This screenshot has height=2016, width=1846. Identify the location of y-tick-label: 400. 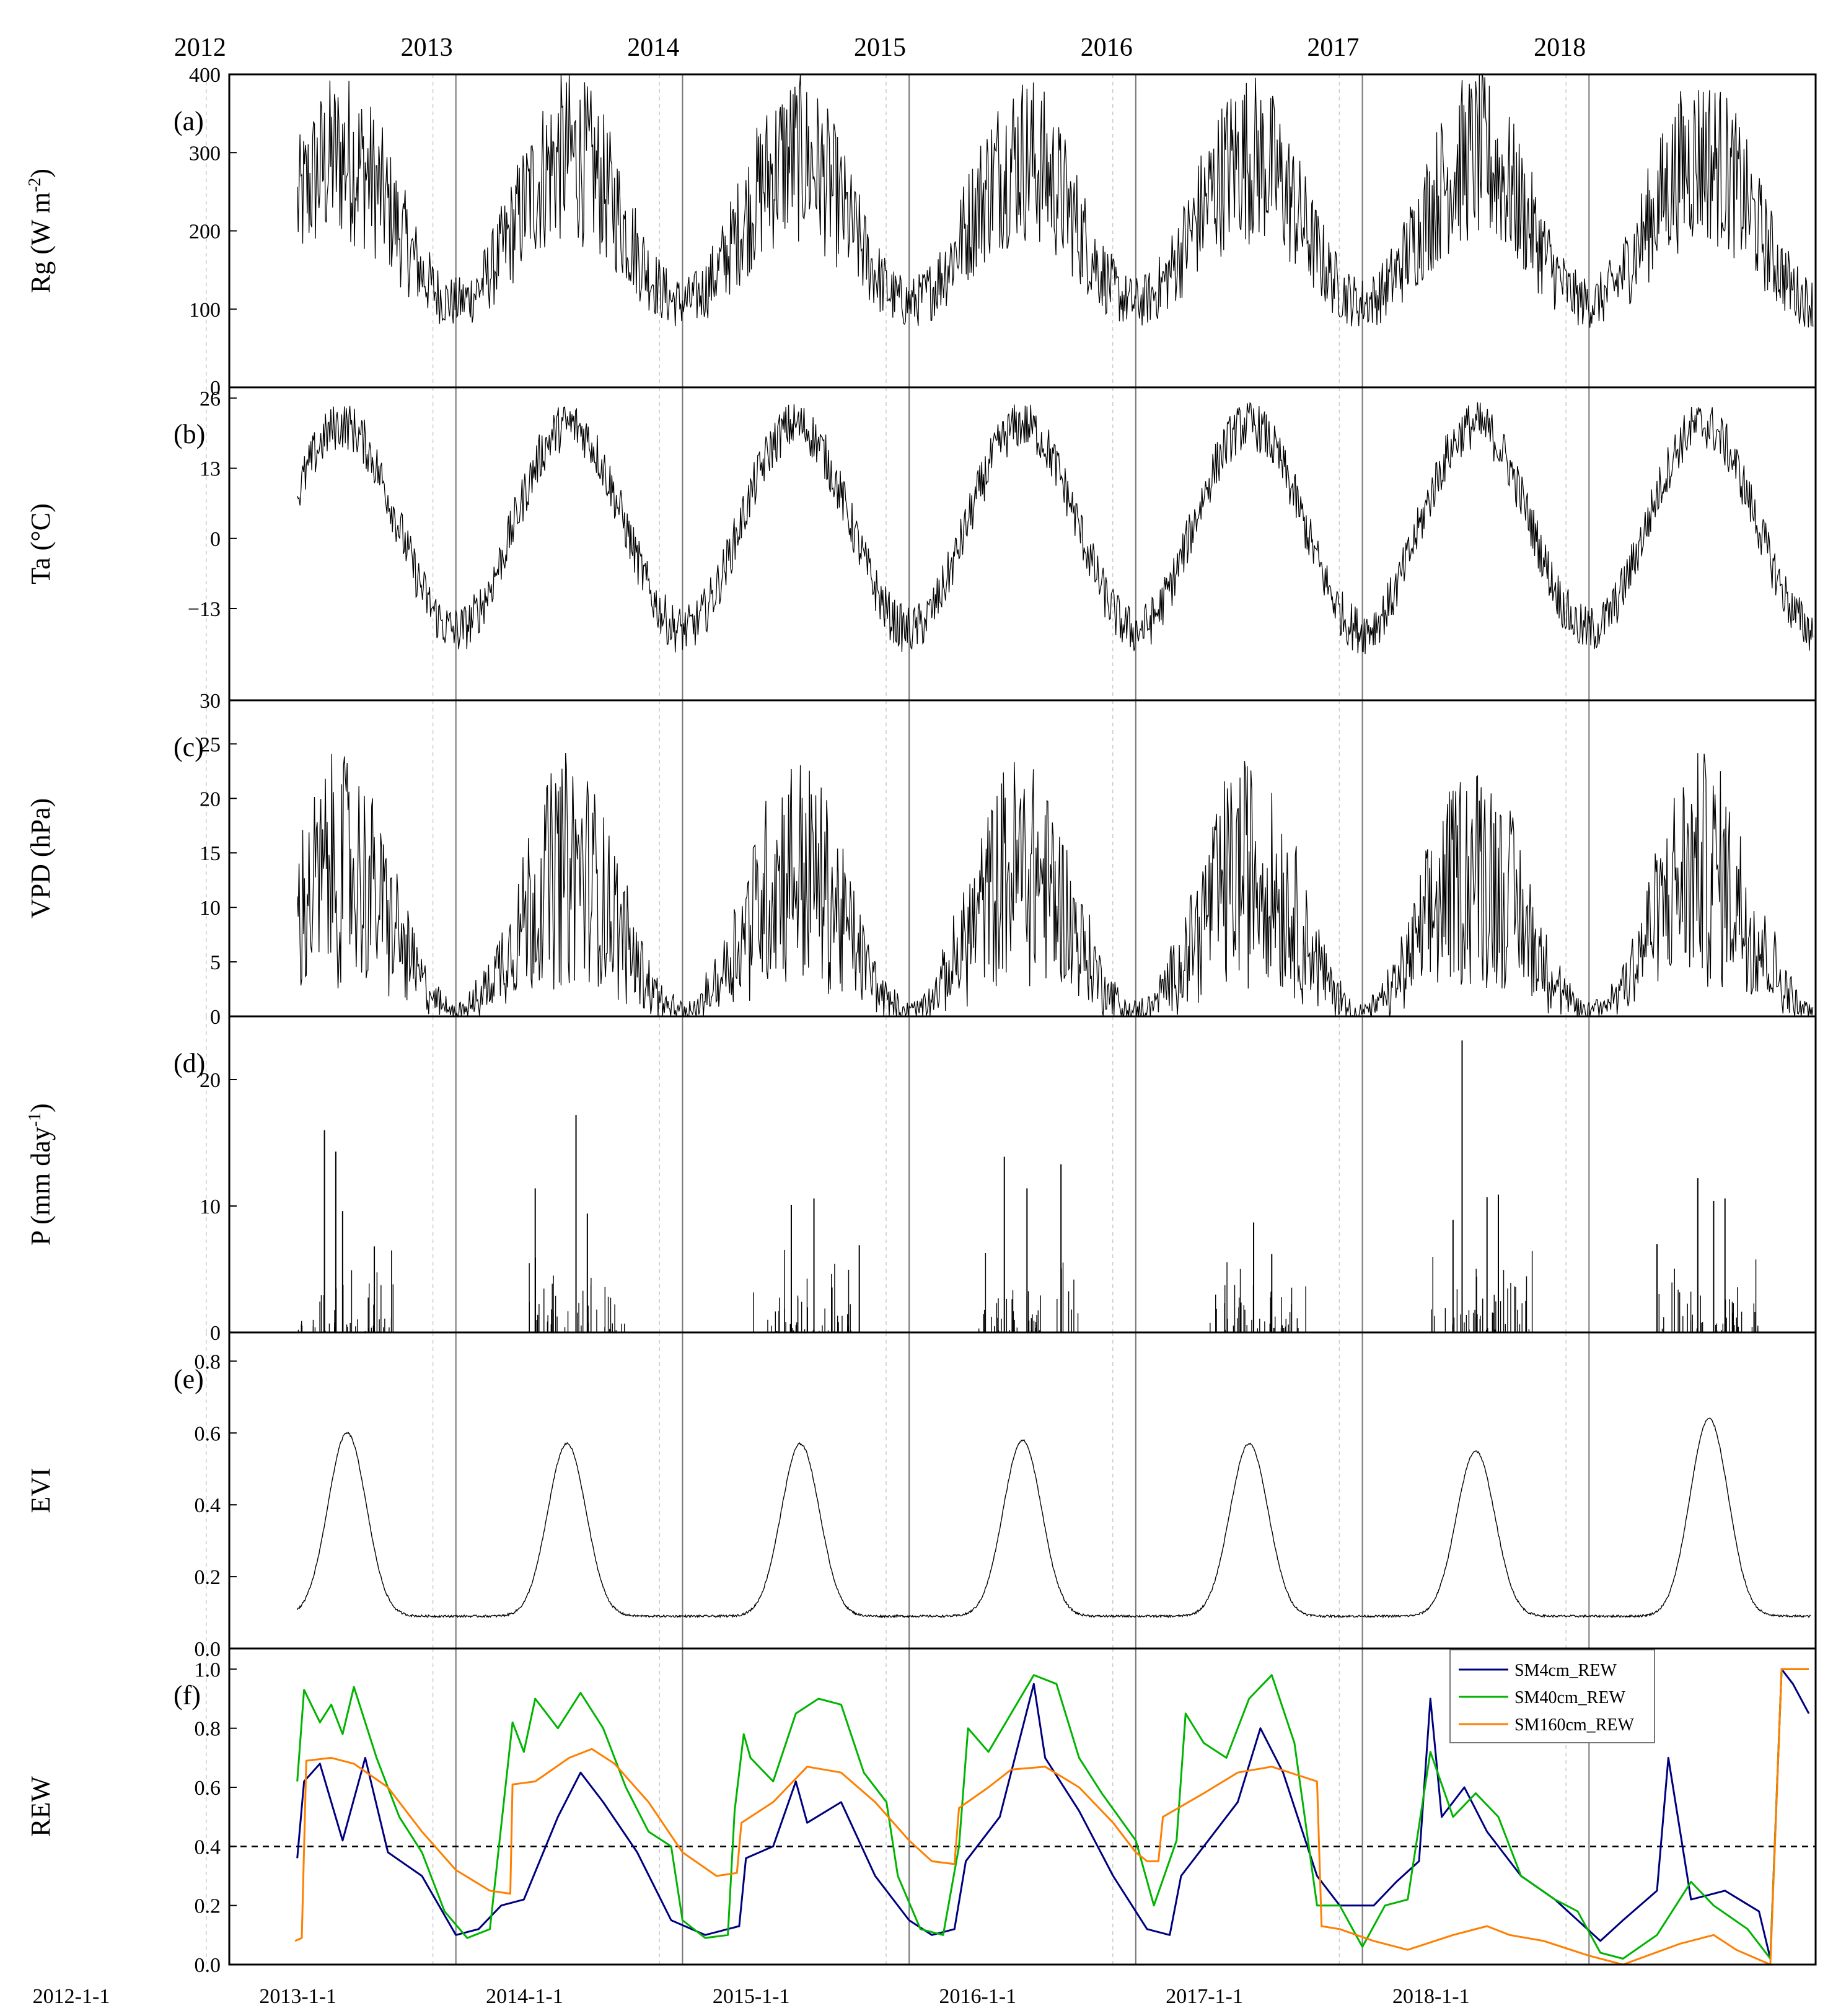
(205, 75).